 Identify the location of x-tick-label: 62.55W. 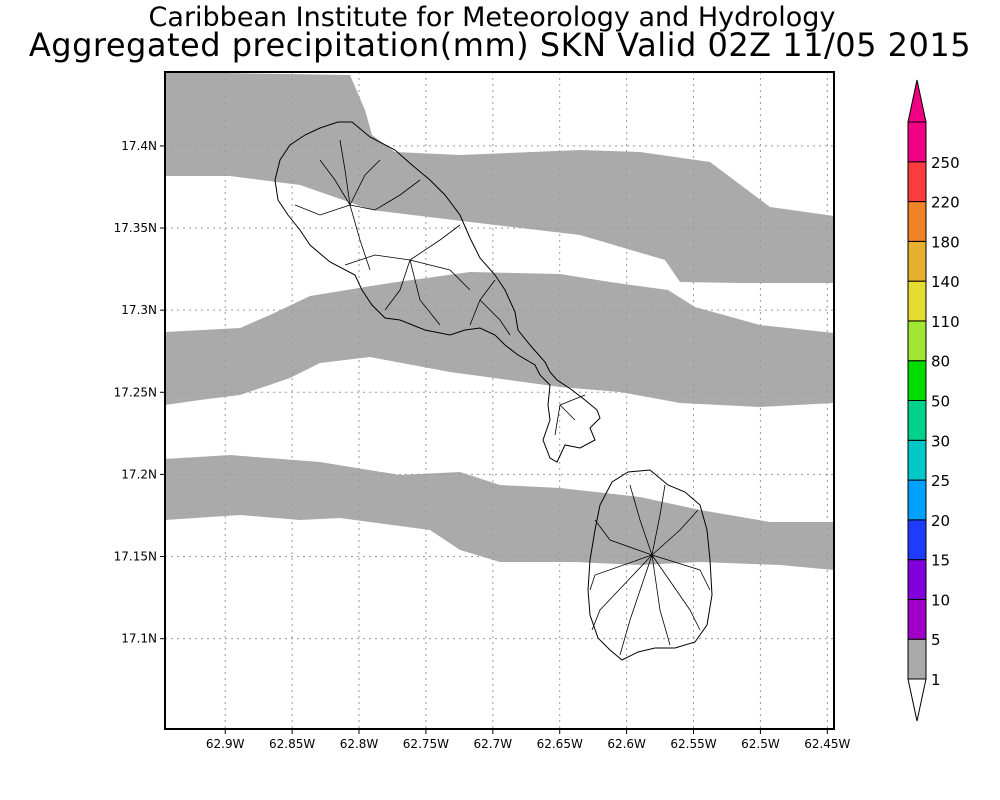
(693, 744).